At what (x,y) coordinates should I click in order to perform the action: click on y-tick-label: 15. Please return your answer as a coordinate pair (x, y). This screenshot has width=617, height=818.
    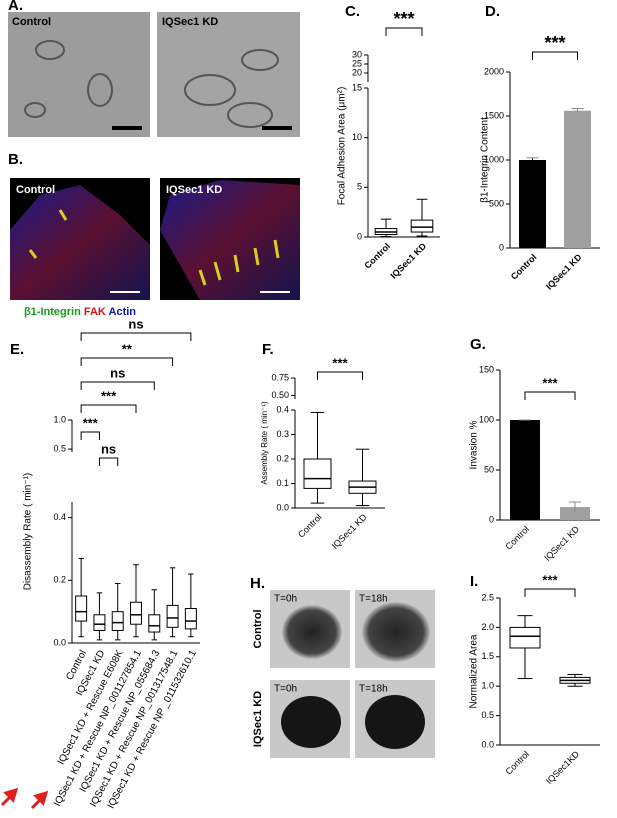
    Looking at the image, I should click on (357, 87).